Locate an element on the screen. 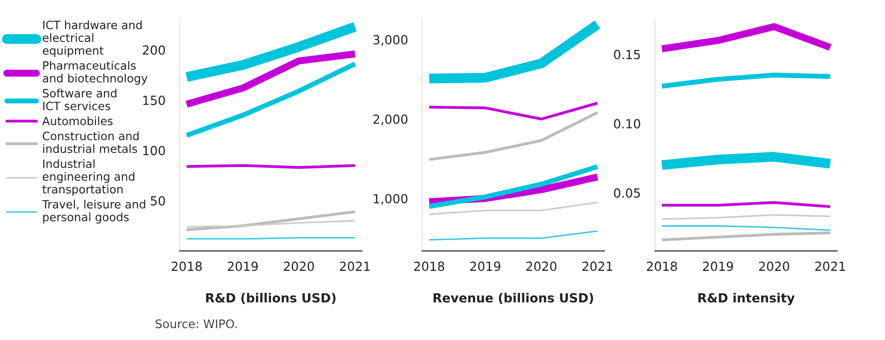  legend-label: Industrial engineering and transportation is located at coordinates (88, 177).